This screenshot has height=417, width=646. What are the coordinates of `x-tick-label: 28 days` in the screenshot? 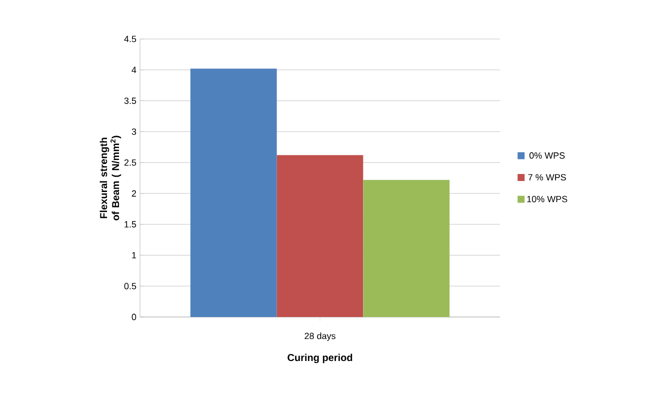 It's located at (320, 336).